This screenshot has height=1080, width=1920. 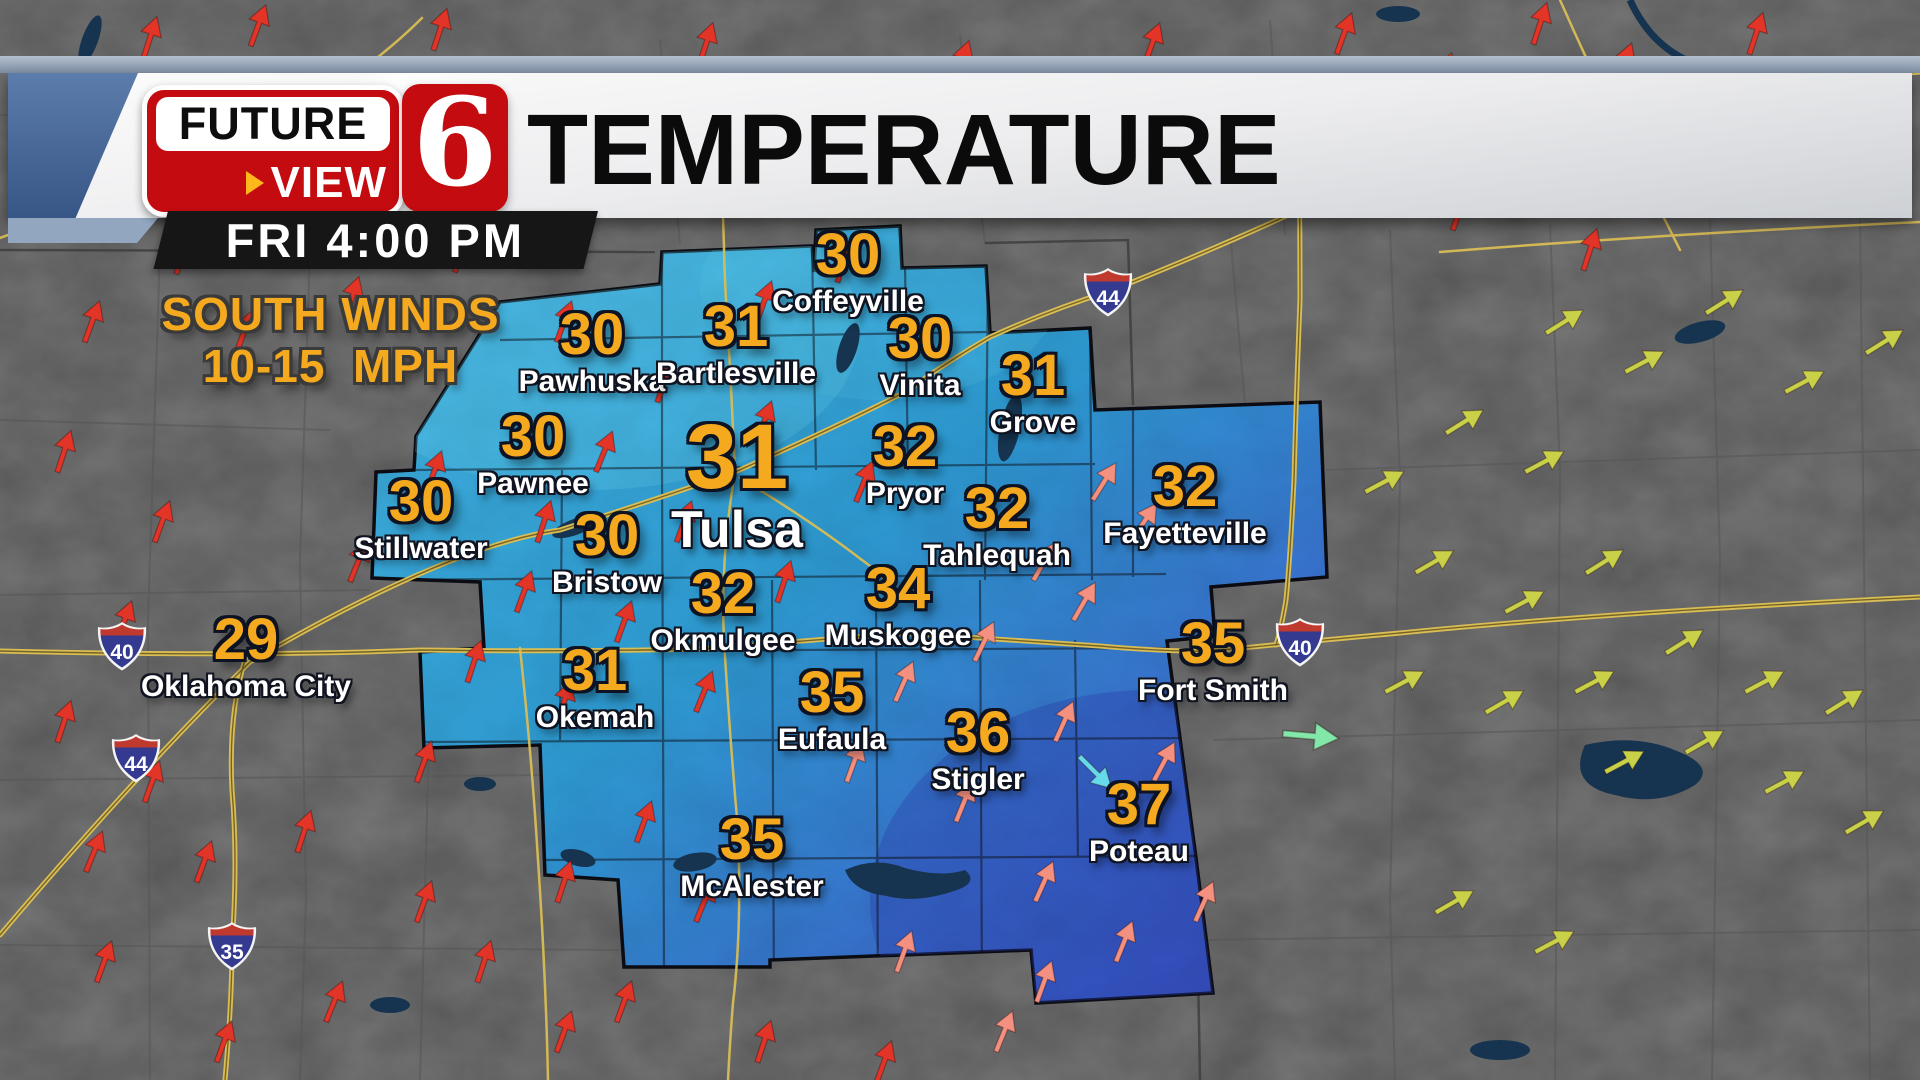 What do you see at coordinates (330, 314) in the screenshot?
I see `wind-line-1: SOUTH WINDS` at bounding box center [330, 314].